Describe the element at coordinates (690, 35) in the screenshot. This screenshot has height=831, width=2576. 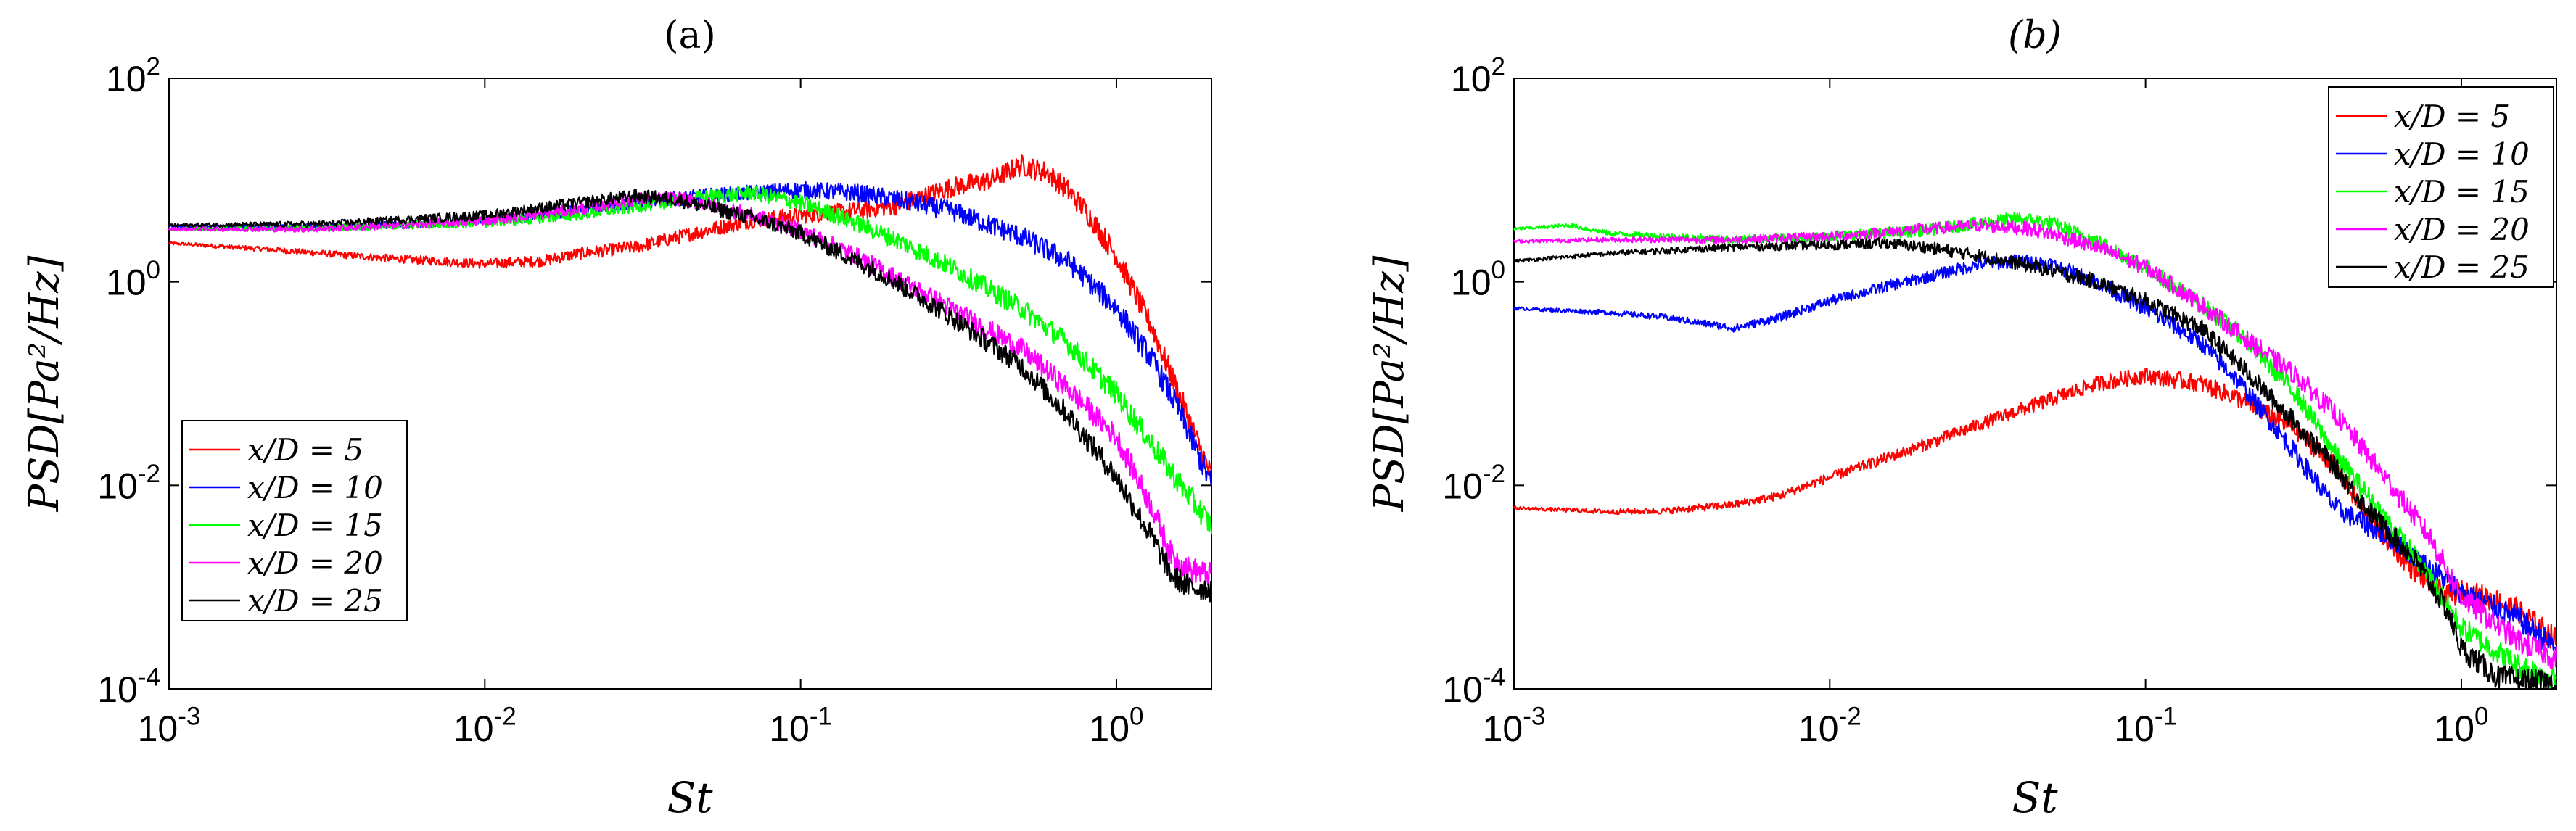
I see `chart-title: (a)` at that location.